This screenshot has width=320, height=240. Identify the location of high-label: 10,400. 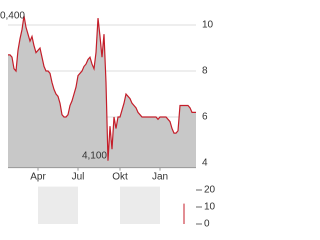
(12, 15).